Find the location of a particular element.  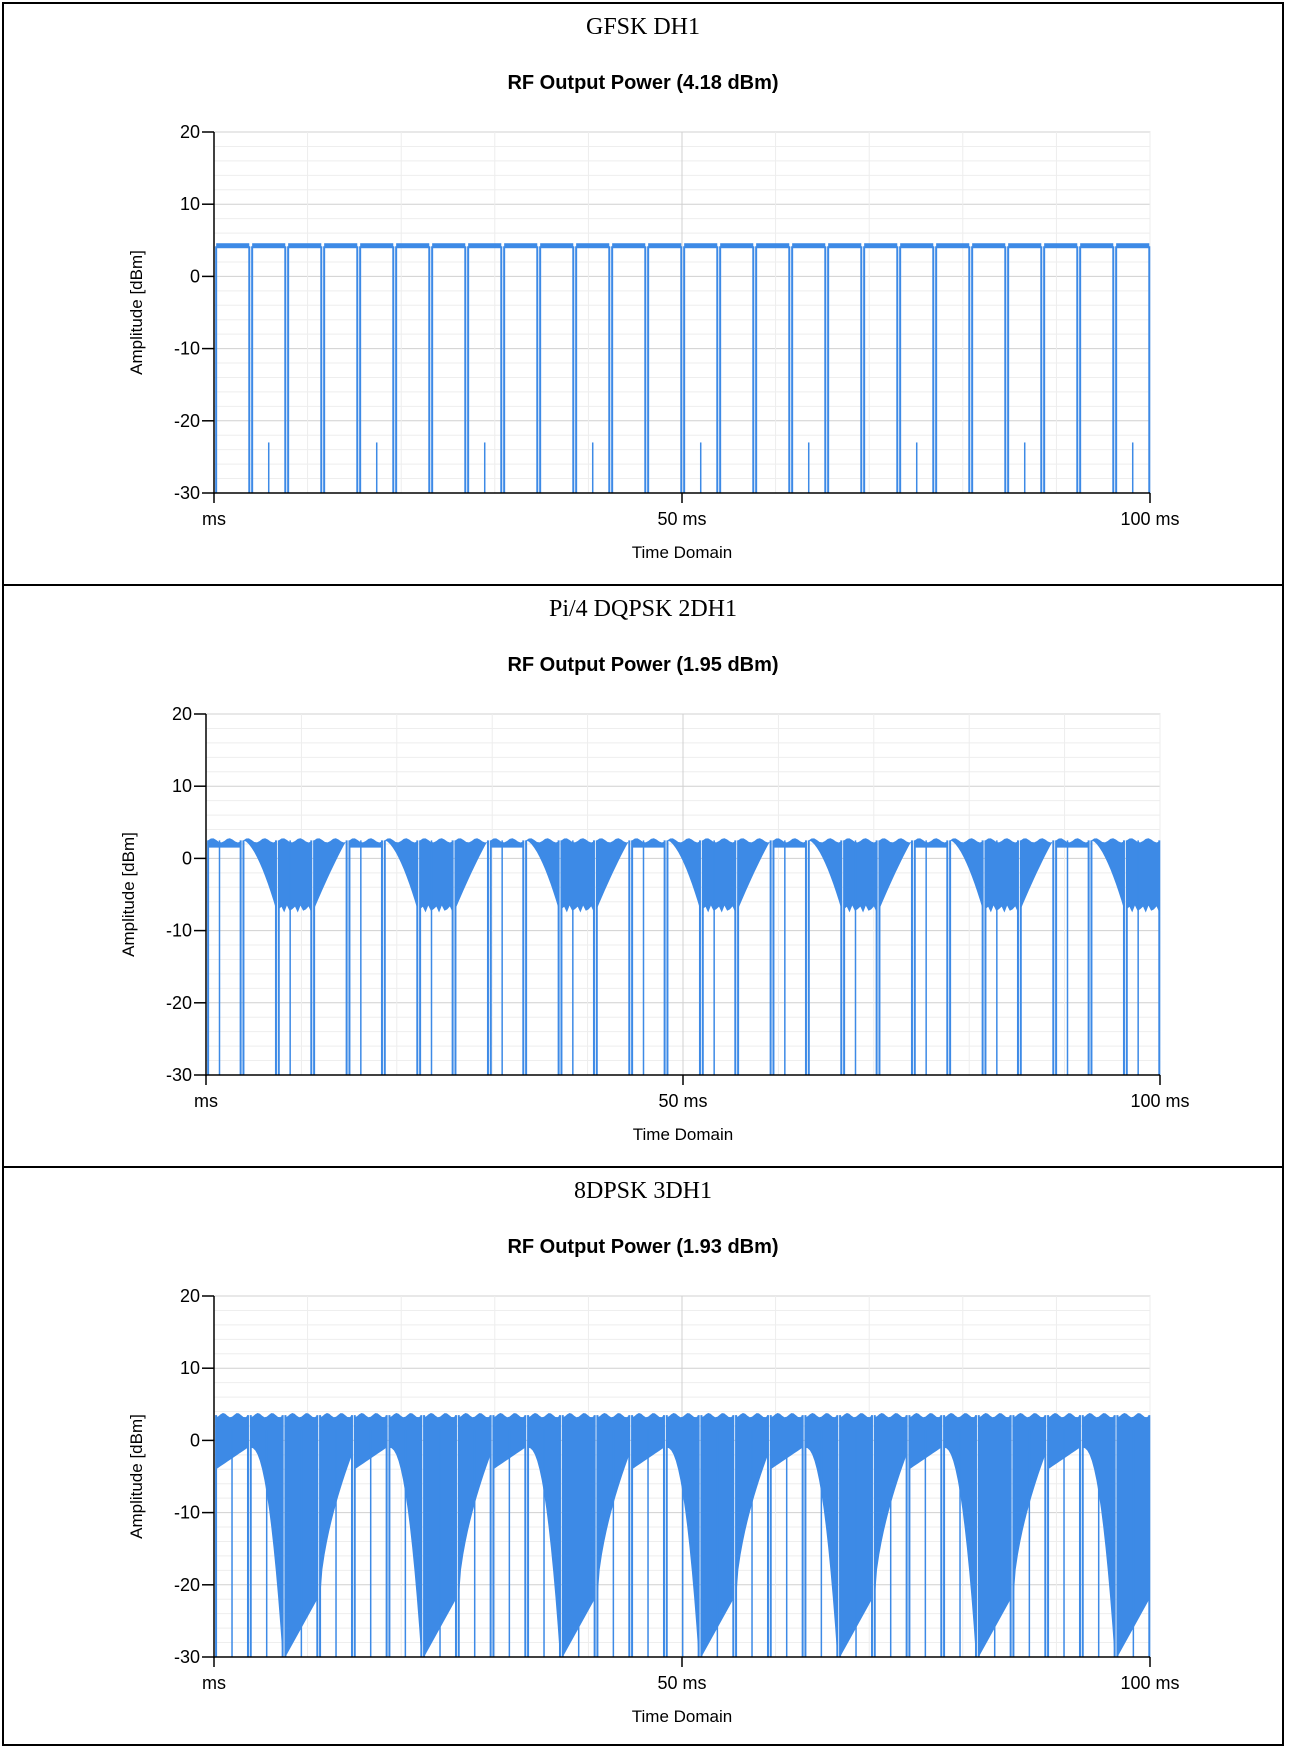

panel-title: Pi/4 DQPSK 2DH1 is located at coordinates (643, 609).